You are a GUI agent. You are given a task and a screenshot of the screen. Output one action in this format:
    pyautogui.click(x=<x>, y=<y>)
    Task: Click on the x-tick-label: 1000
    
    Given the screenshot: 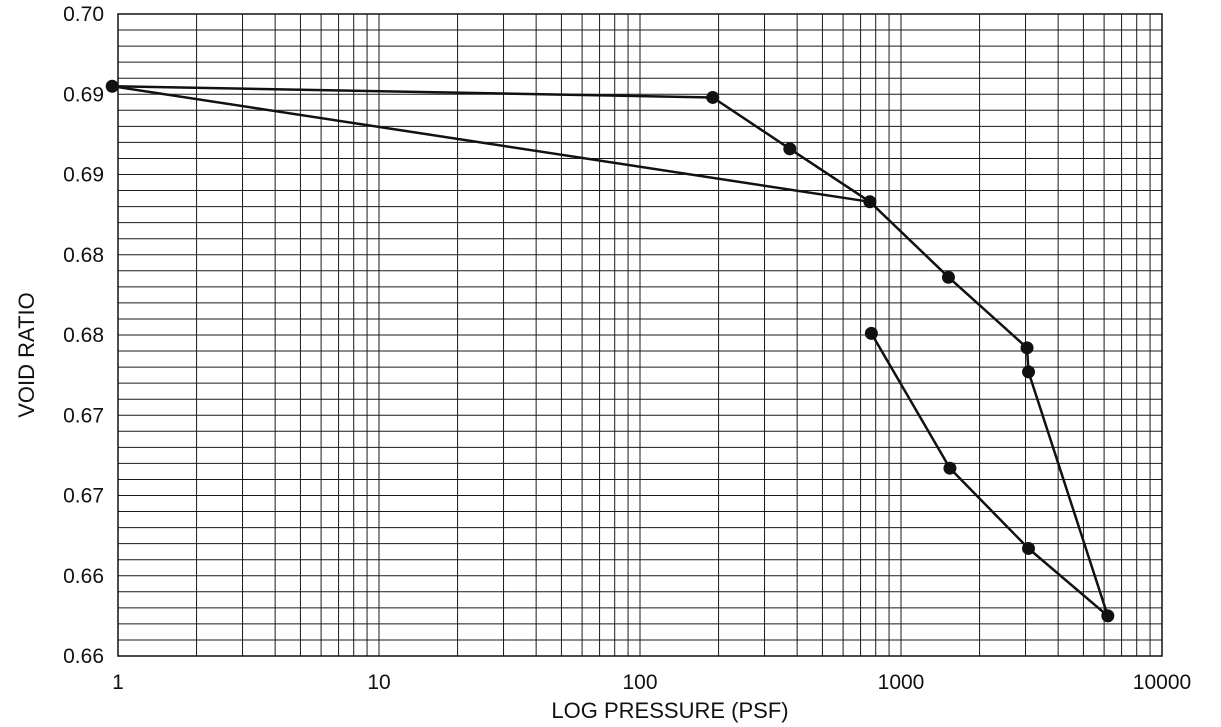 What is the action you would take?
    pyautogui.click(x=901, y=682)
    